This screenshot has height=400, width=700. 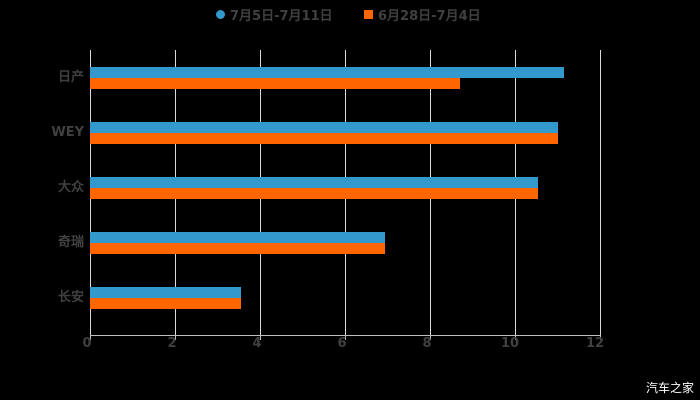 What do you see at coordinates (368, 14) in the screenshot?
I see `legend-swatch-orange-icon` at bounding box center [368, 14].